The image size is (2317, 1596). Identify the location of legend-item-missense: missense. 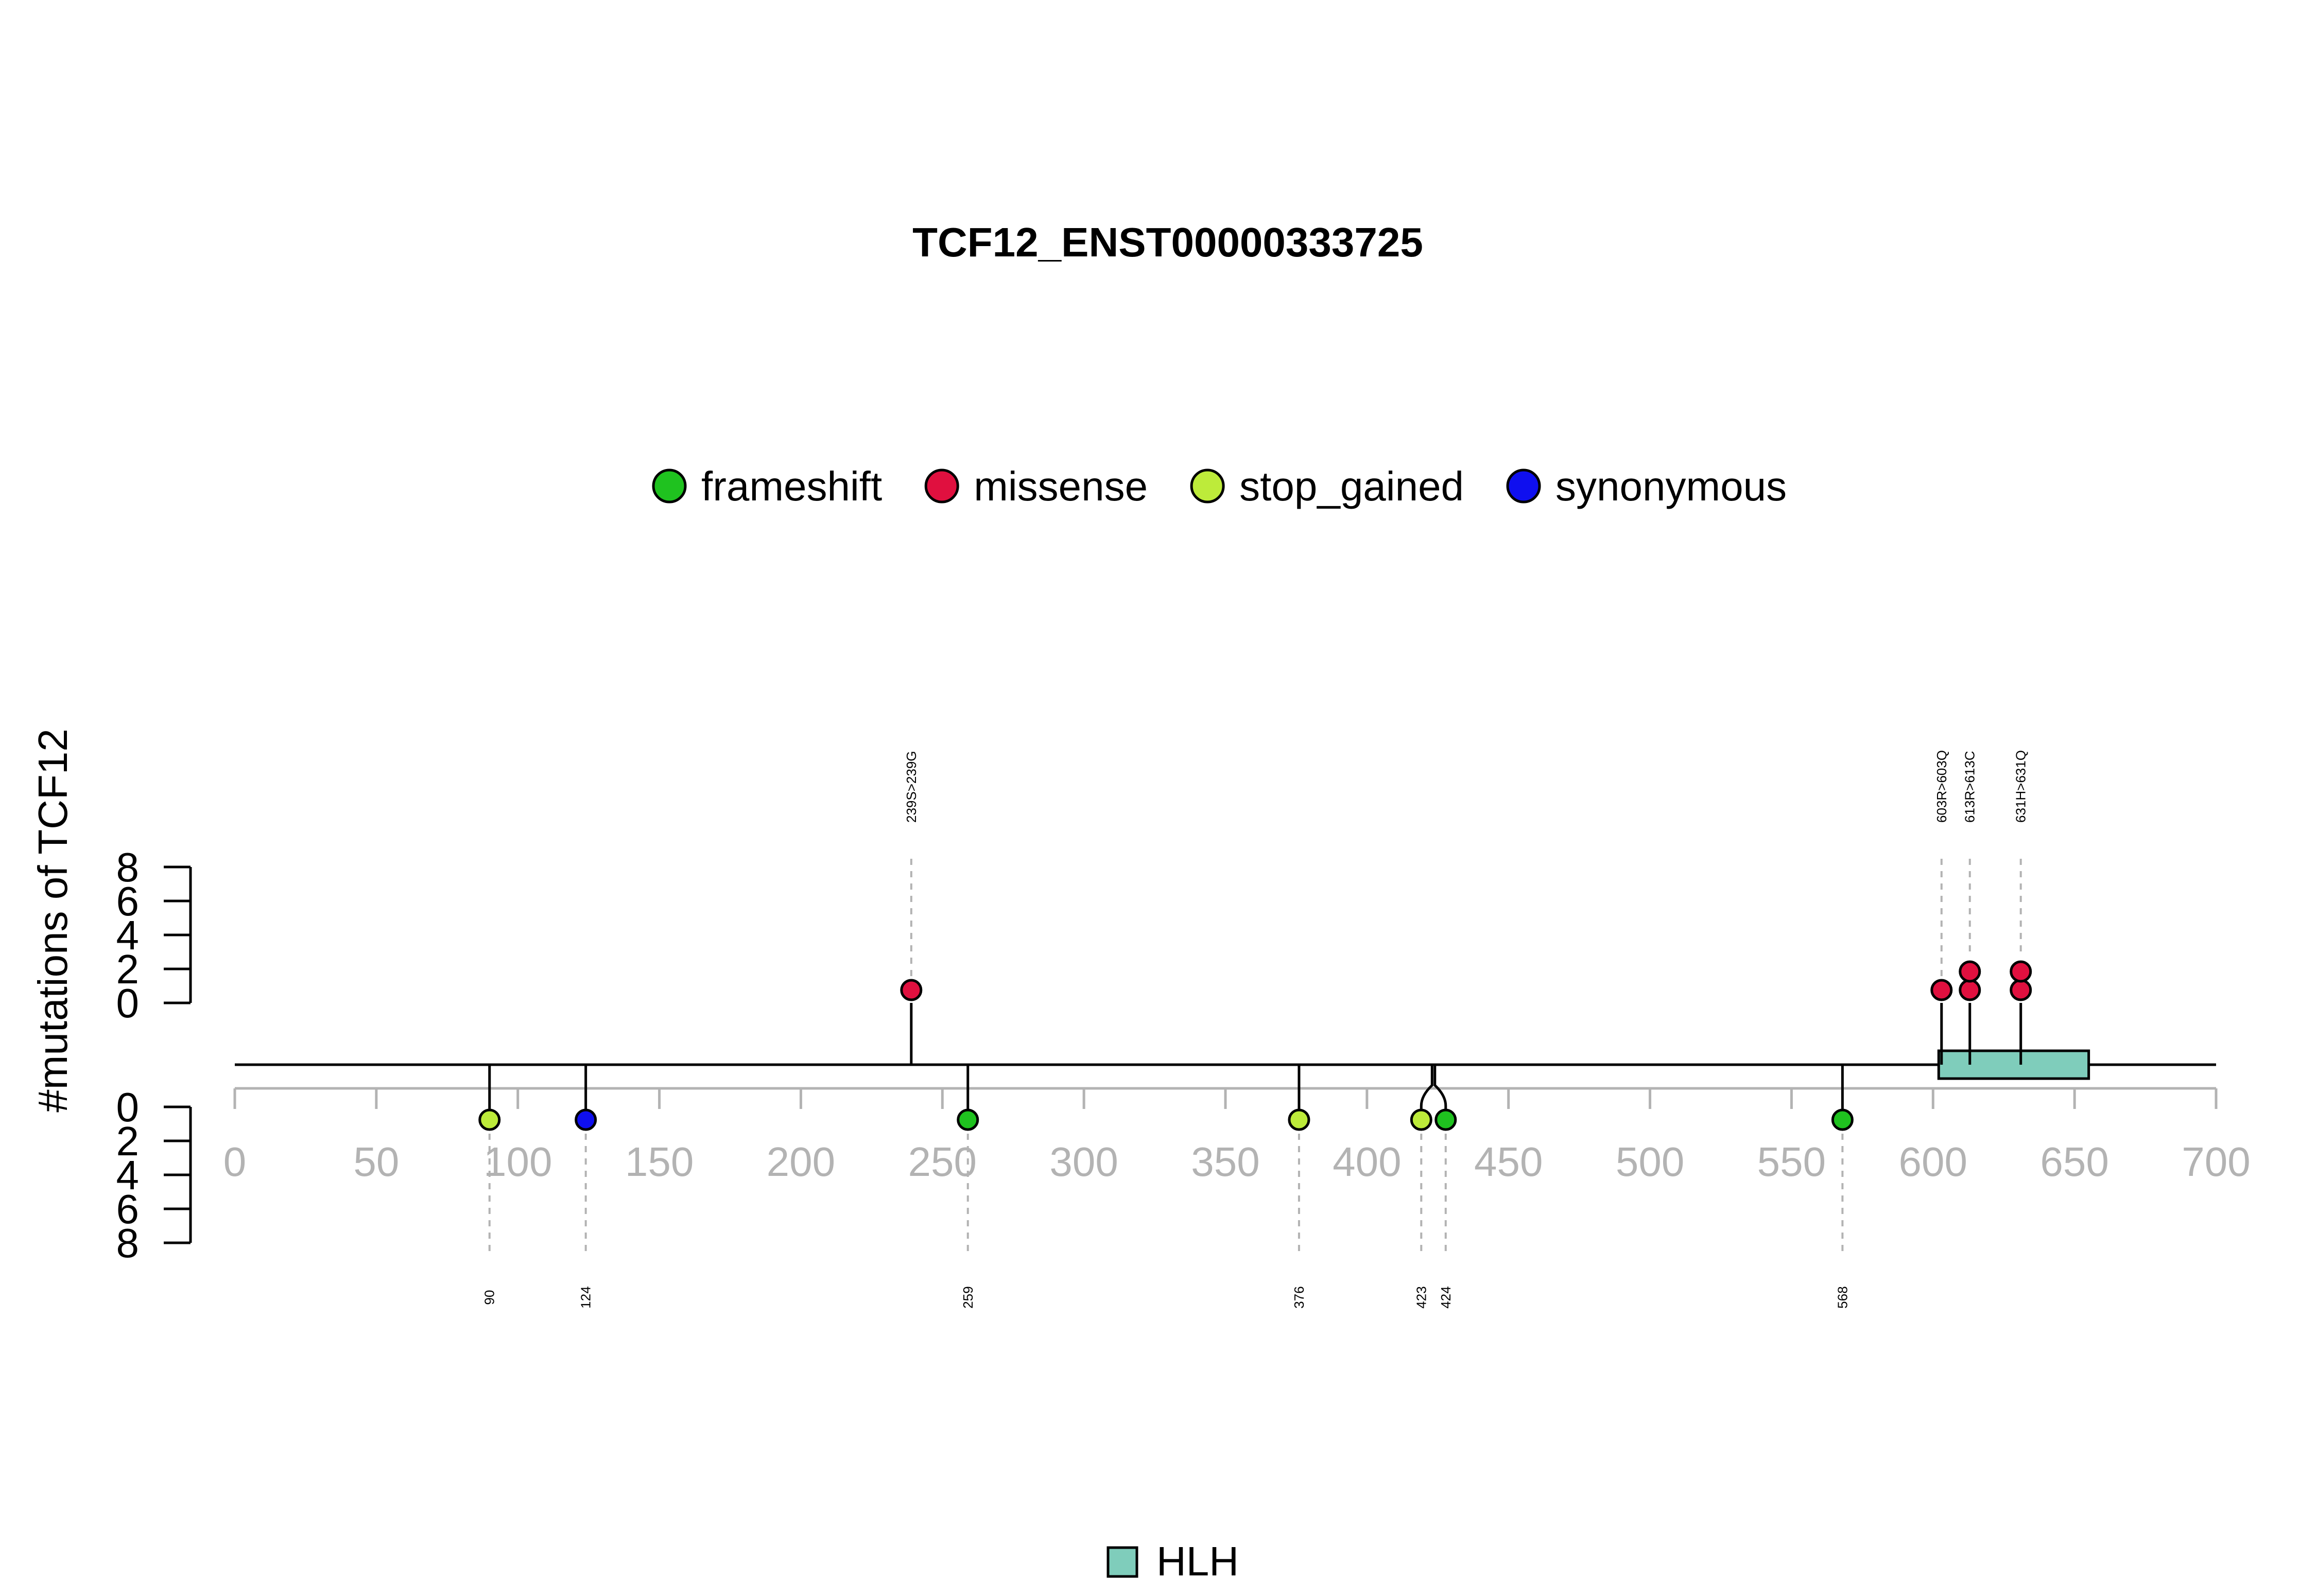
(1036, 486).